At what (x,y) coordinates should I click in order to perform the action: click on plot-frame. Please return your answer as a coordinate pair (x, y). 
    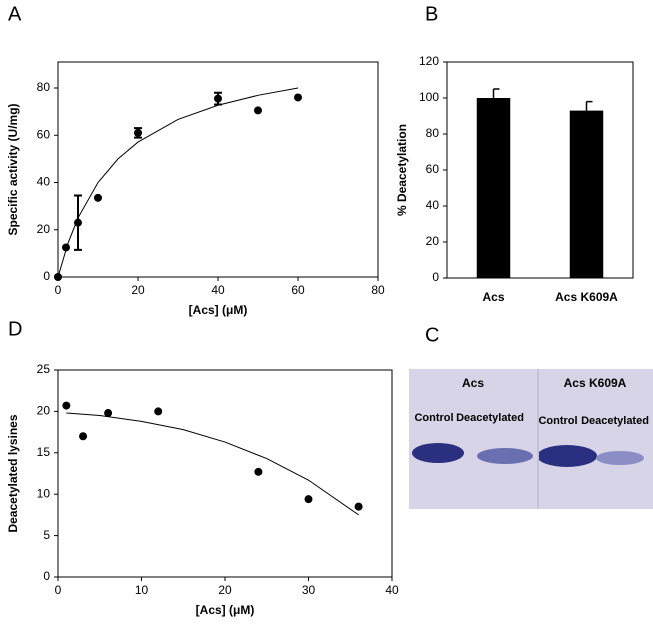
    Looking at the image, I should click on (540, 170).